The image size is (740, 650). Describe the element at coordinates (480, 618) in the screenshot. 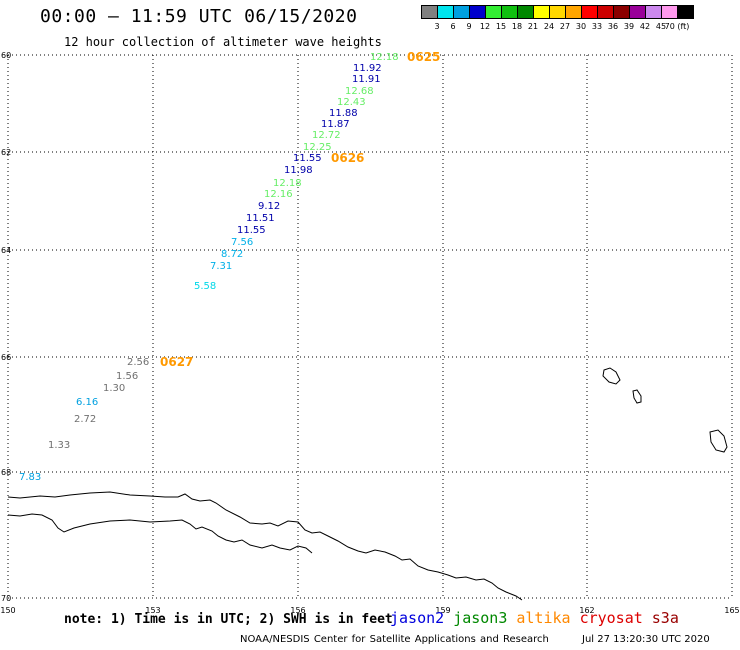

I see `satellite-name: jason3` at that location.